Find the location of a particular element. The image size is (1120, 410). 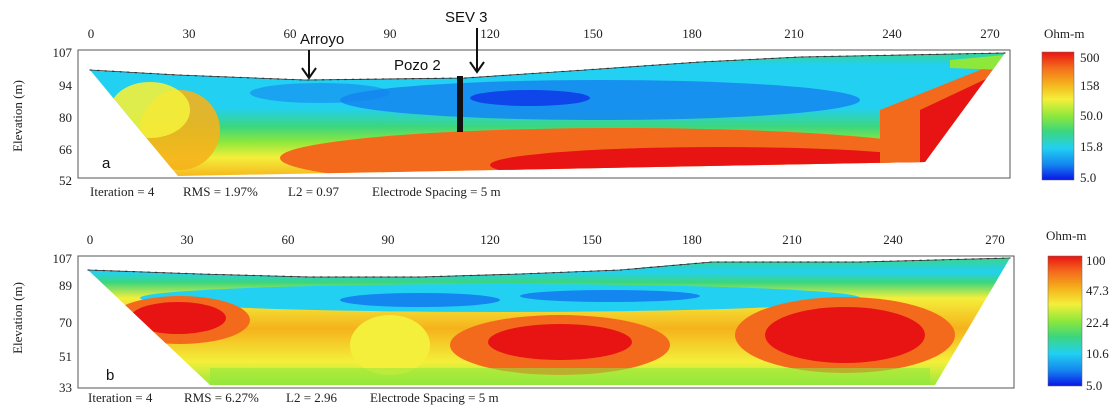

l2-text: L2 = 2.96 is located at coordinates (312, 397).